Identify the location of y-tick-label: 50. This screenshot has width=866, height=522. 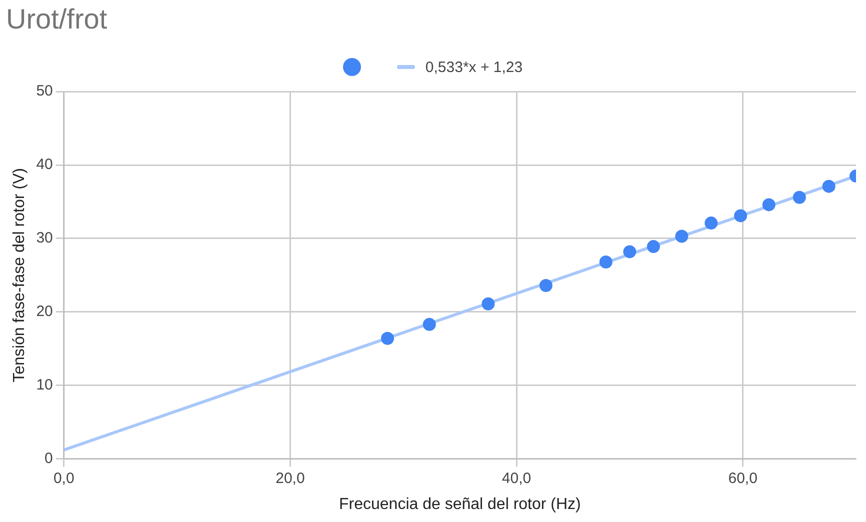
(44, 91).